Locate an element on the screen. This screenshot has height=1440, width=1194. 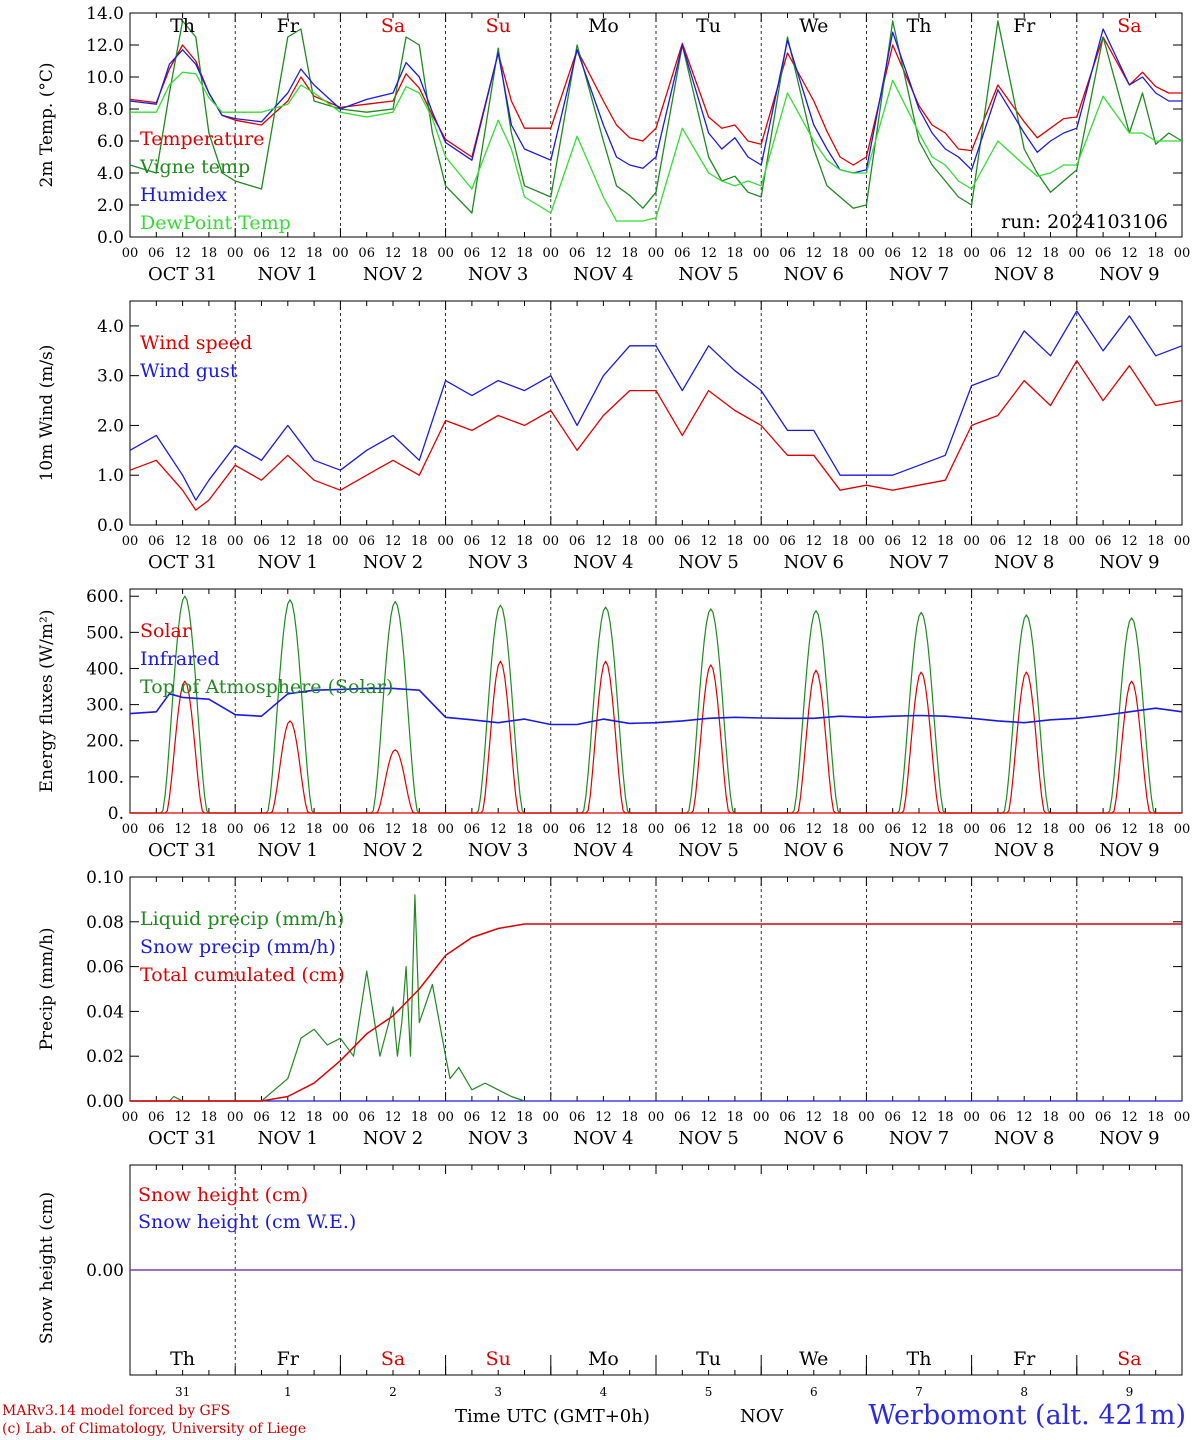
y-tick-label: 0.08 is located at coordinates (105, 923).